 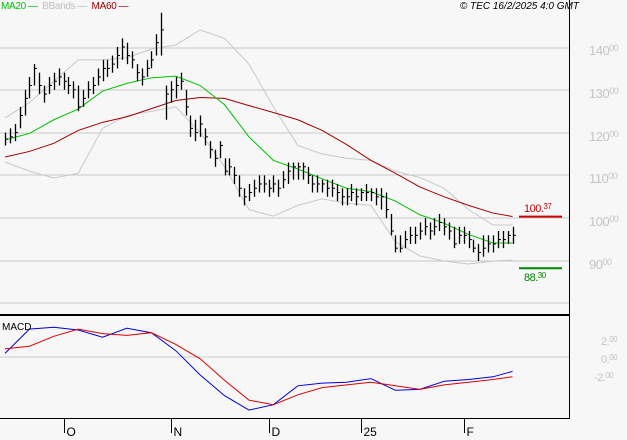 What do you see at coordinates (609, 341) in the screenshot?
I see `macd-tick-label: 2.00` at bounding box center [609, 341].